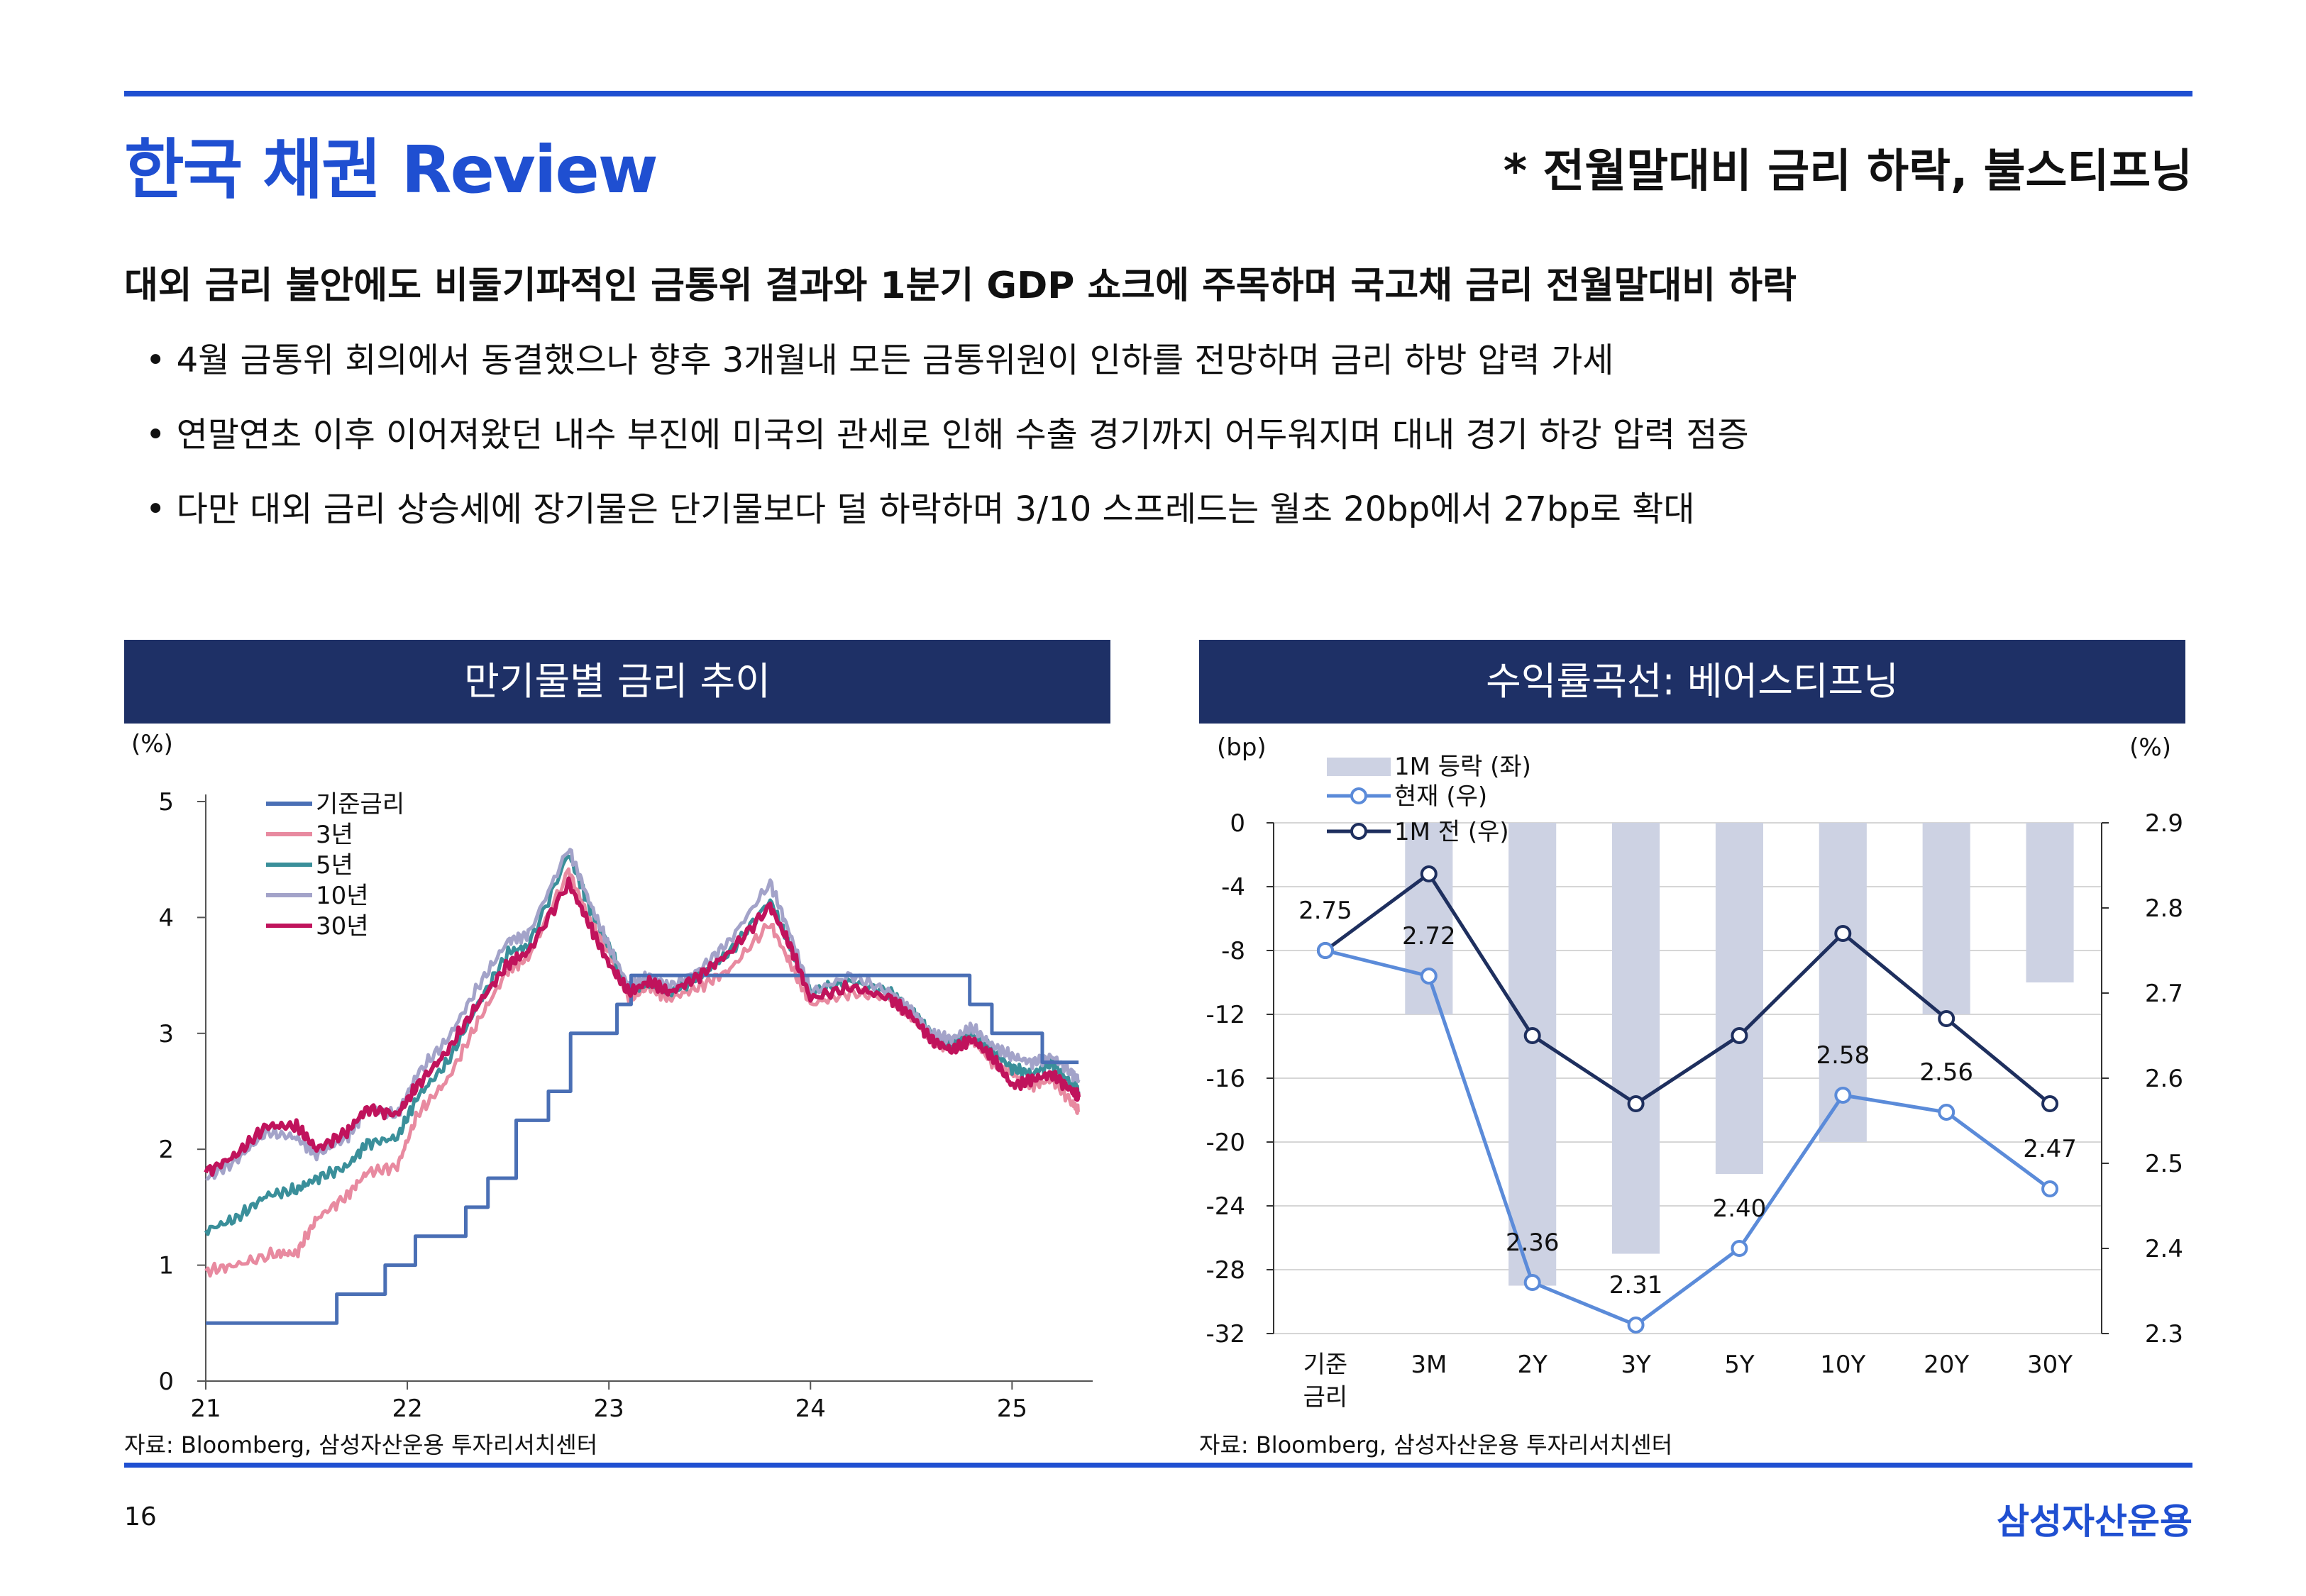 The width and height of the screenshot is (2306, 1596). Describe the element at coordinates (205, 1407) in the screenshot. I see `x-tick-label: 21` at that location.